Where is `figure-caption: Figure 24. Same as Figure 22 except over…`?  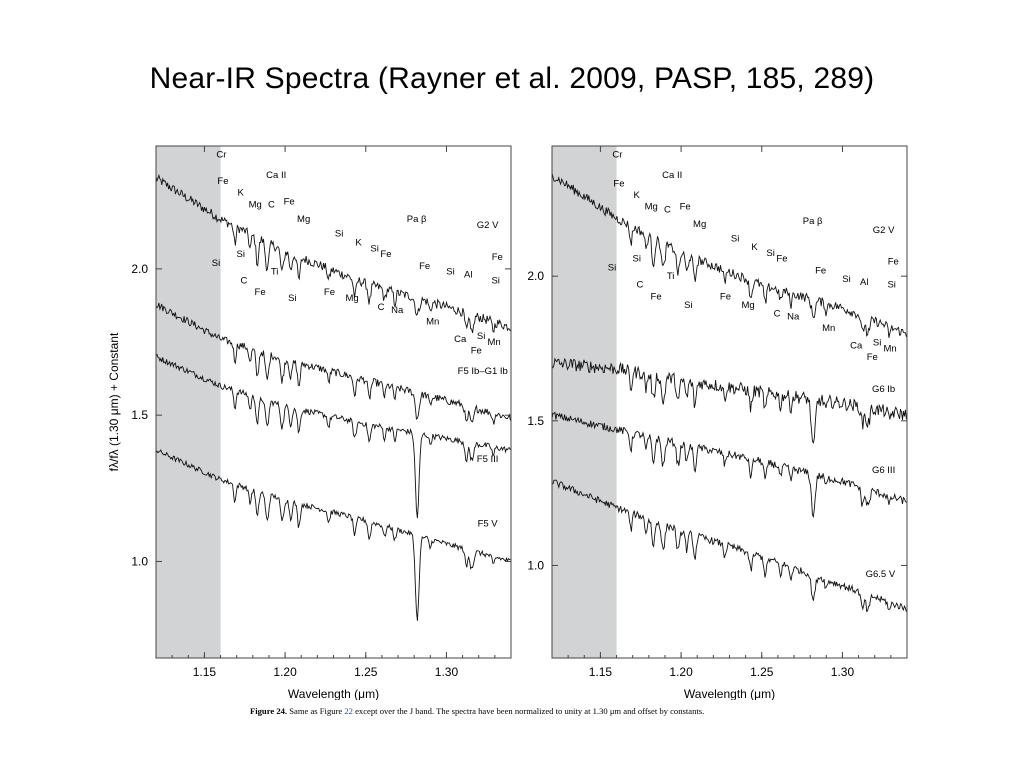
figure-caption: Figure 24. Same as Figure 22 except over… is located at coordinates (530, 711).